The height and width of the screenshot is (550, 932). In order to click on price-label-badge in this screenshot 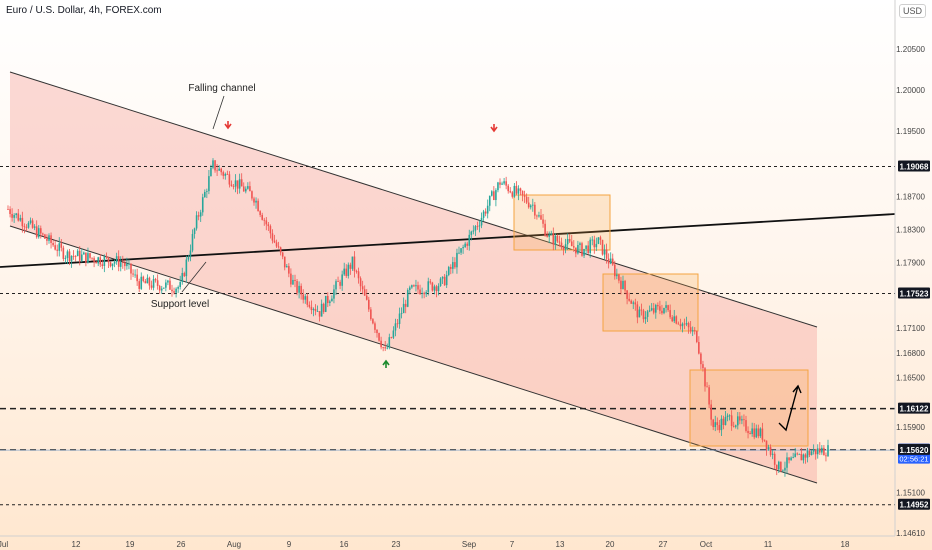, I will do `click(914, 449)`.